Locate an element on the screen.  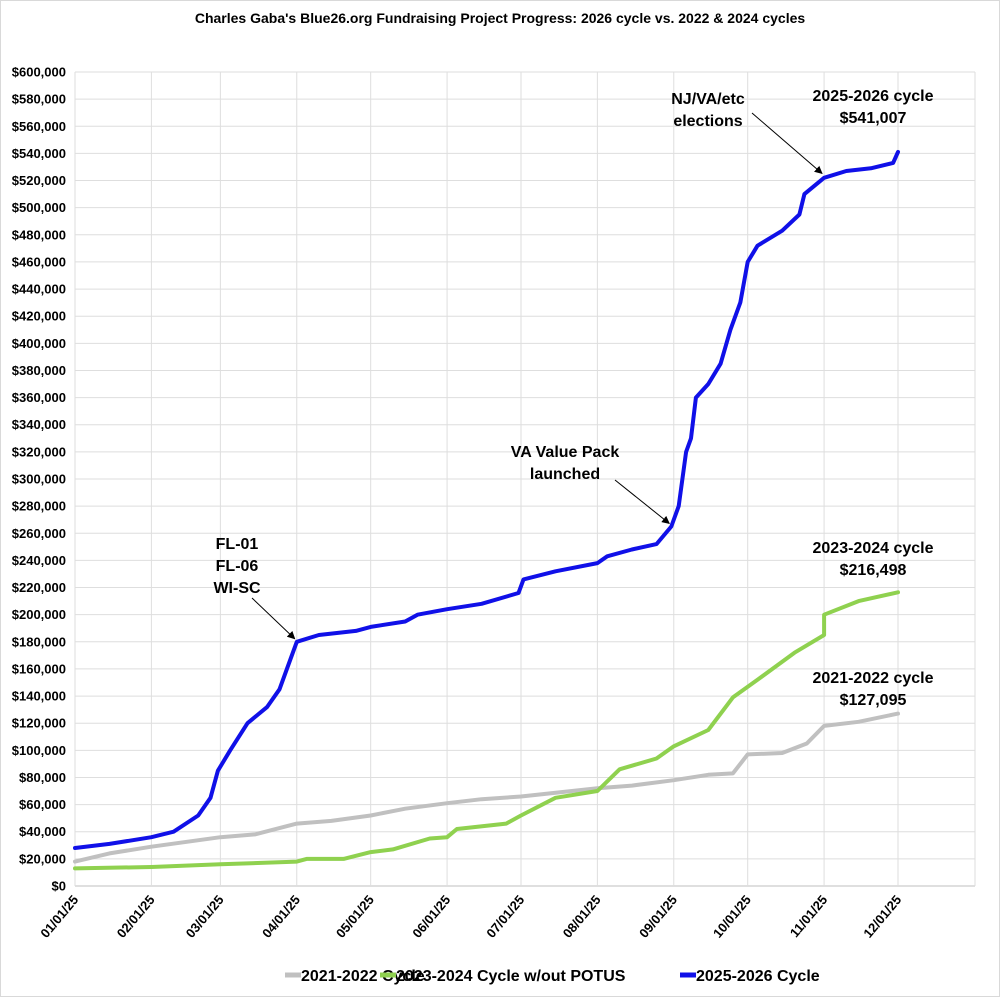
y-tick-label: $300,000 is located at coordinates (39, 479).